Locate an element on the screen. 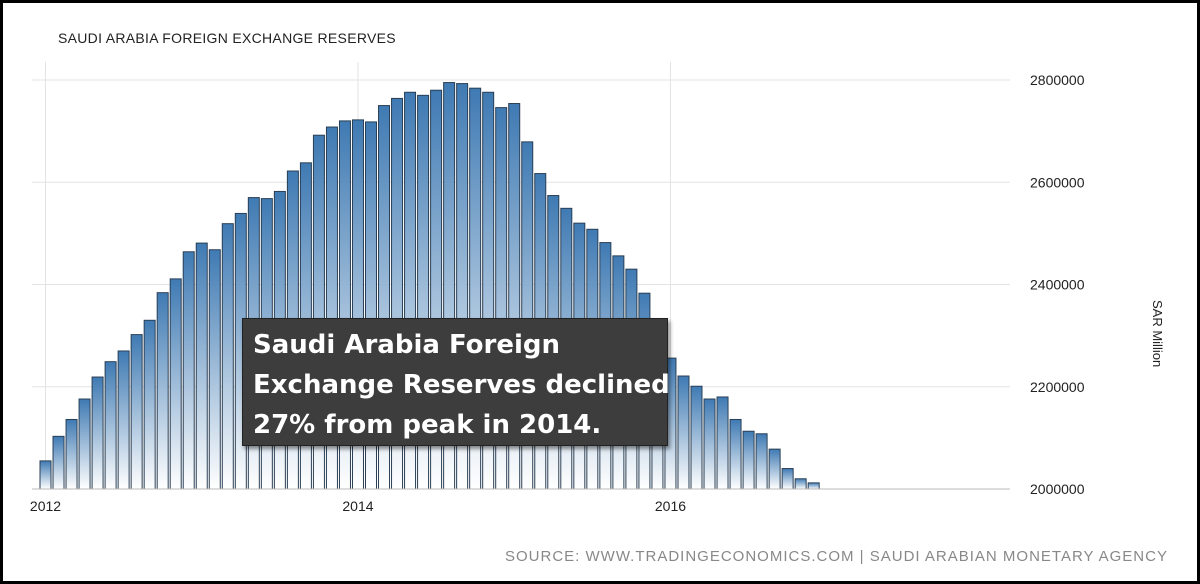 Image resolution: width=1200 pixels, height=584 pixels. y-tick-label: 2800000 is located at coordinates (1057, 80).